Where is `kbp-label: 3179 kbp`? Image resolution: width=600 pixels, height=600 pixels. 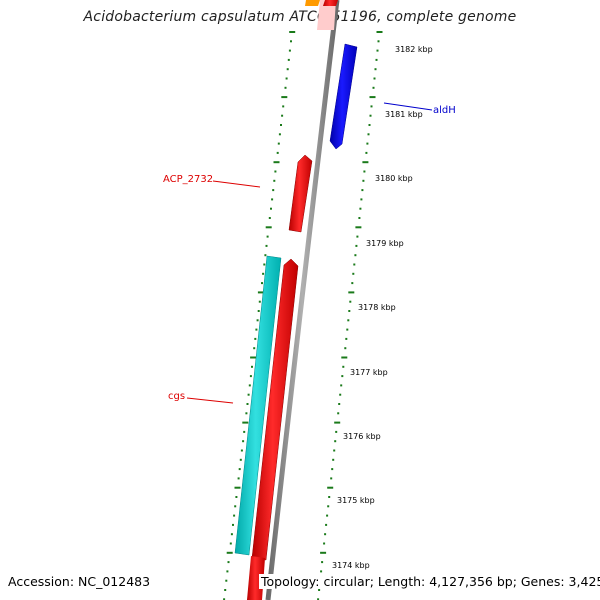
kbp-label: 3179 kbp is located at coordinates (385, 243).